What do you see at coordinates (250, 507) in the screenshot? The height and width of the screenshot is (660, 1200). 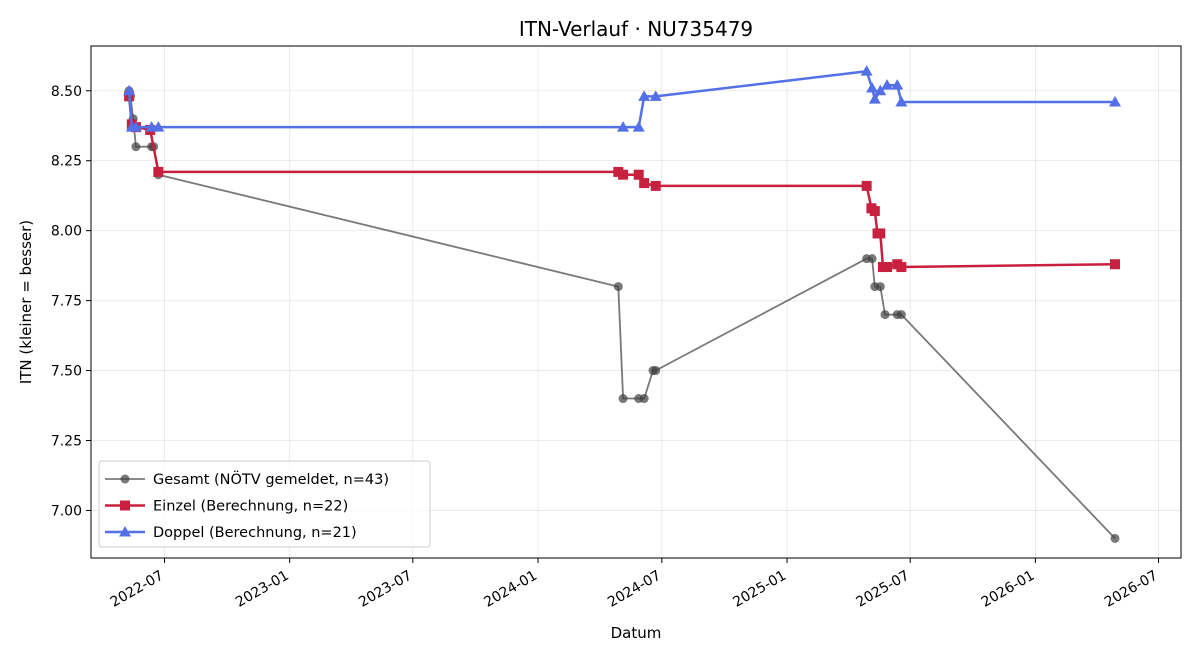 I see `legend-label: Einzel (Berechnung, n=22)` at bounding box center [250, 507].